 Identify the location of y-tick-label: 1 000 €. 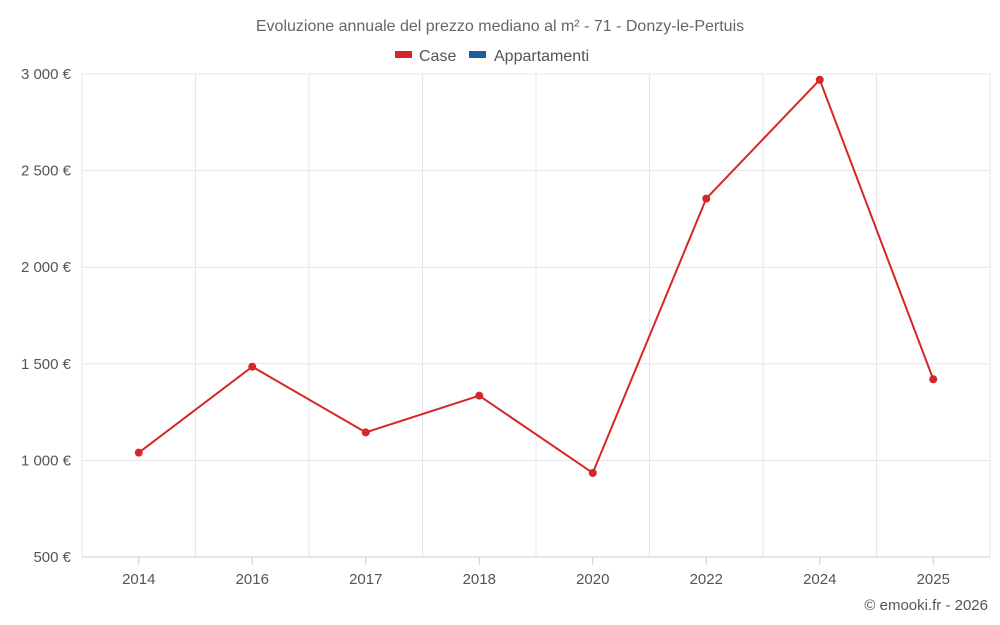
(46, 460).